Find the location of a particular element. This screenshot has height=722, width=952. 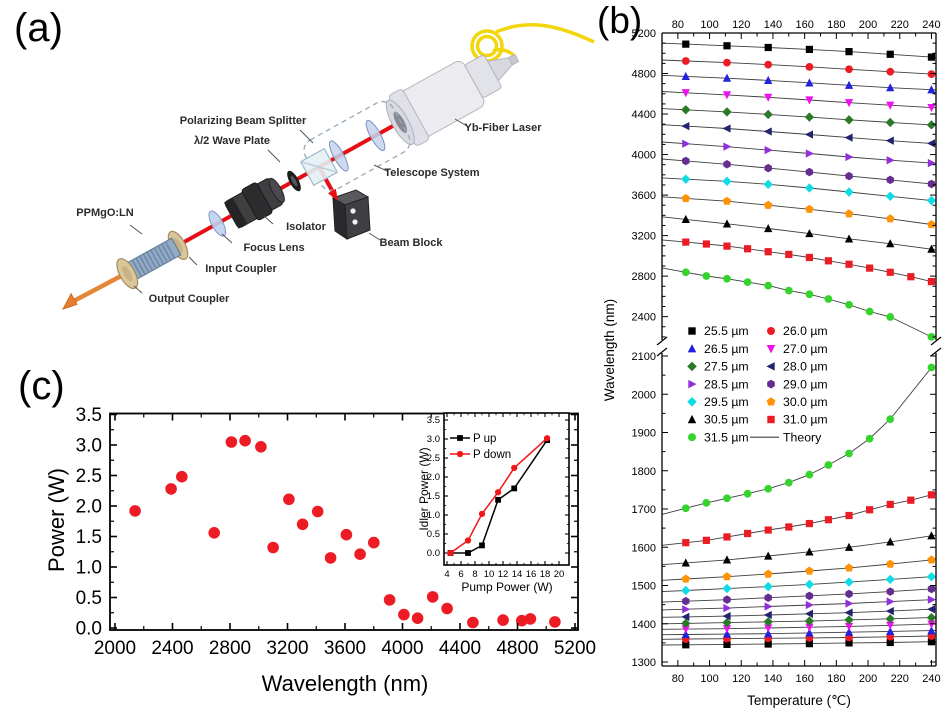

svg-text: 12 is located at coordinates (503, 574).